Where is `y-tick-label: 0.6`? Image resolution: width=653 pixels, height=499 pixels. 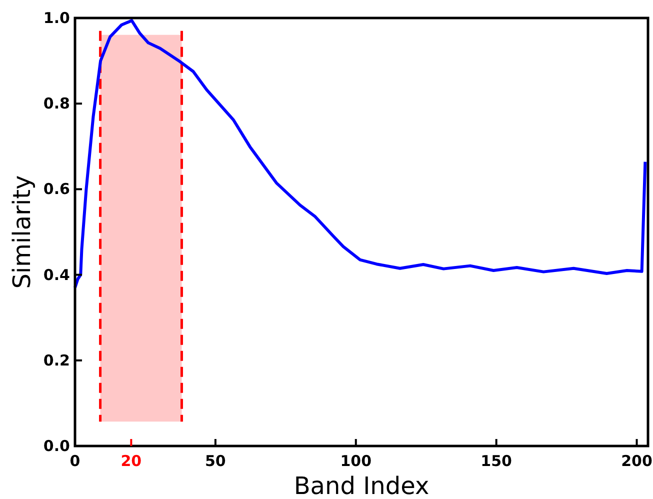 y-tick-label: 0.6 is located at coordinates (56, 189).